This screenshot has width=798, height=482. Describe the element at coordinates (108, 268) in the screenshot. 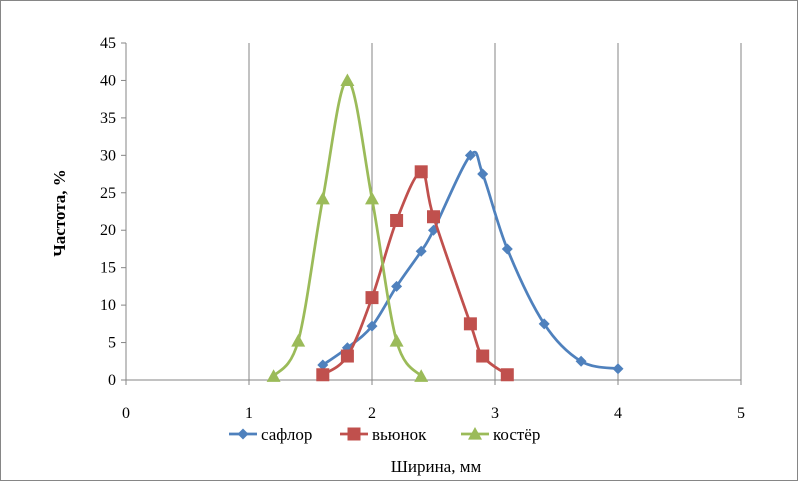

I see `y-tick-label: 15` at that location.